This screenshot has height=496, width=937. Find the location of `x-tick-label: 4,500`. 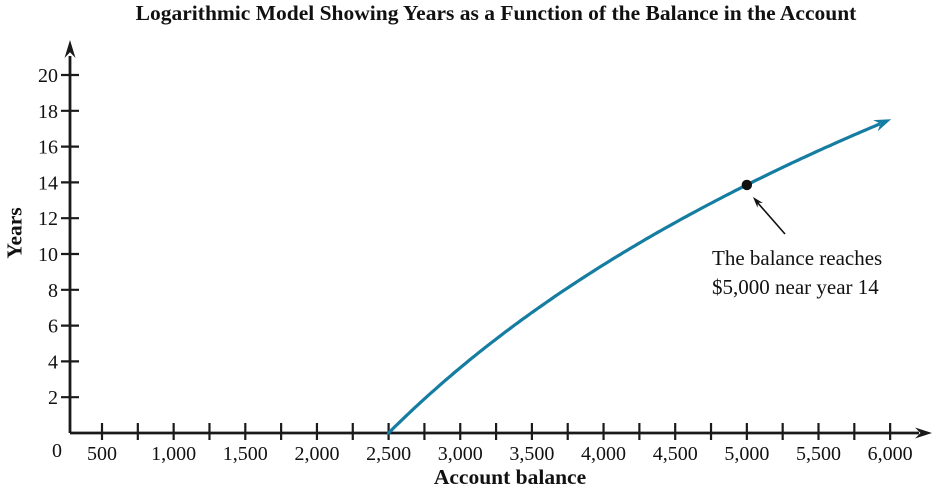

x-tick-label: 4,500 is located at coordinates (675, 454).